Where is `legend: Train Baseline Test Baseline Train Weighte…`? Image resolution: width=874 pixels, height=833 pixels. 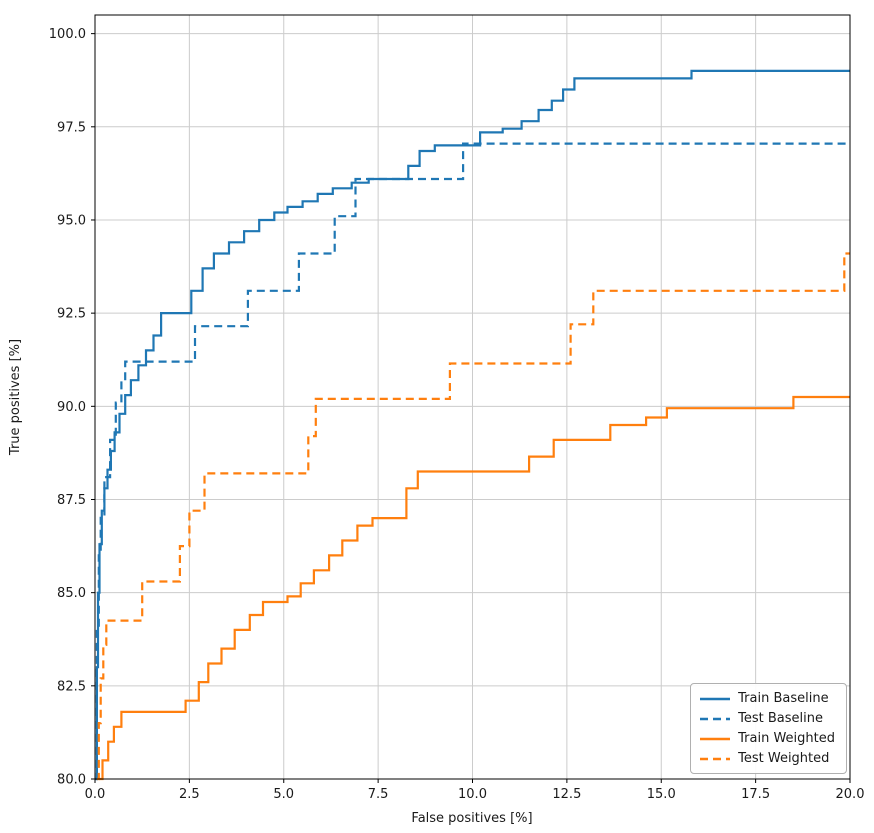
legend: Train Baseline Test Baseline Train Weighte… is located at coordinates (768, 728).